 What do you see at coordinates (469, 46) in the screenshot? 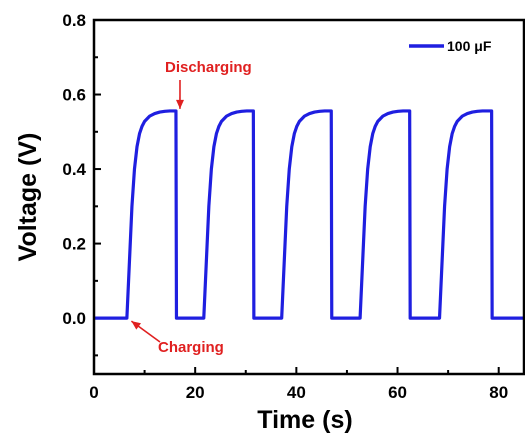
I see `legend-label-100uF: 100 μF` at bounding box center [469, 46].